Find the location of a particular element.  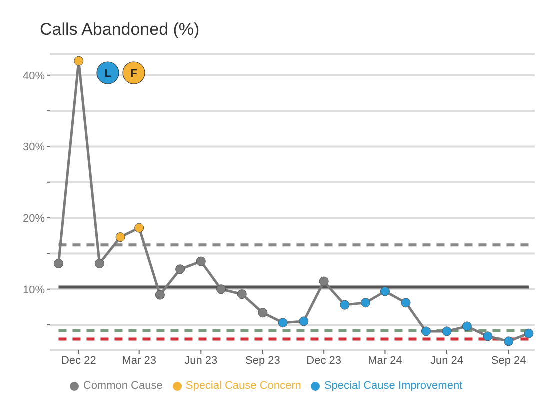

legend-label: Special Cause Concern is located at coordinates (244, 386).